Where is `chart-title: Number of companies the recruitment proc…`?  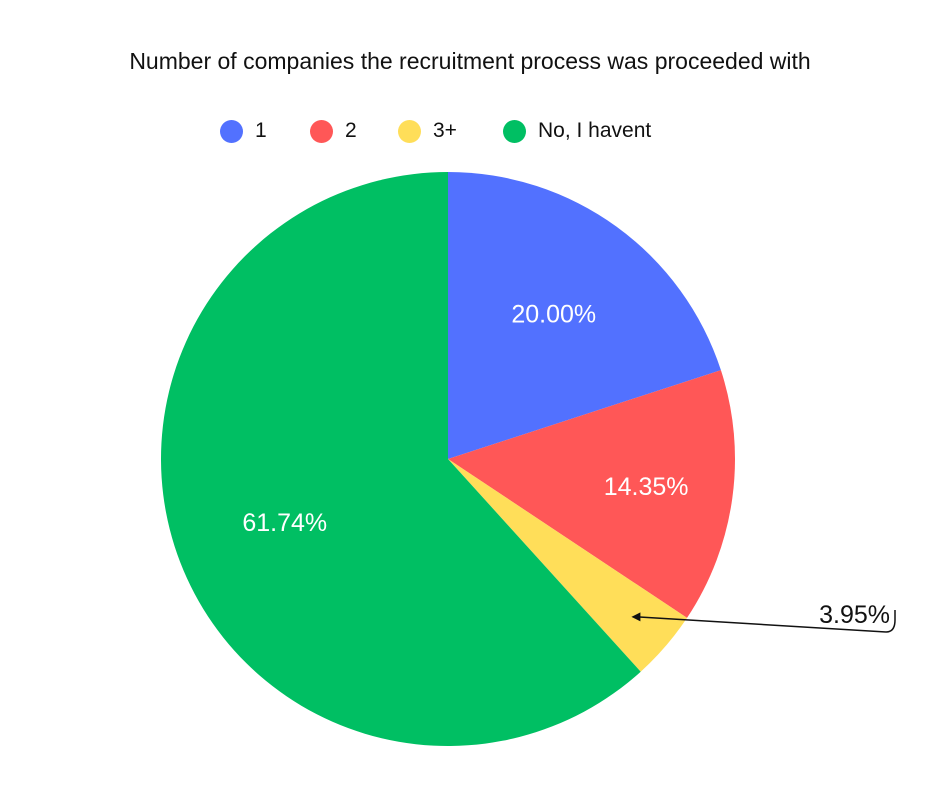 chart-title: Number of companies the recruitment proc… is located at coordinates (470, 61).